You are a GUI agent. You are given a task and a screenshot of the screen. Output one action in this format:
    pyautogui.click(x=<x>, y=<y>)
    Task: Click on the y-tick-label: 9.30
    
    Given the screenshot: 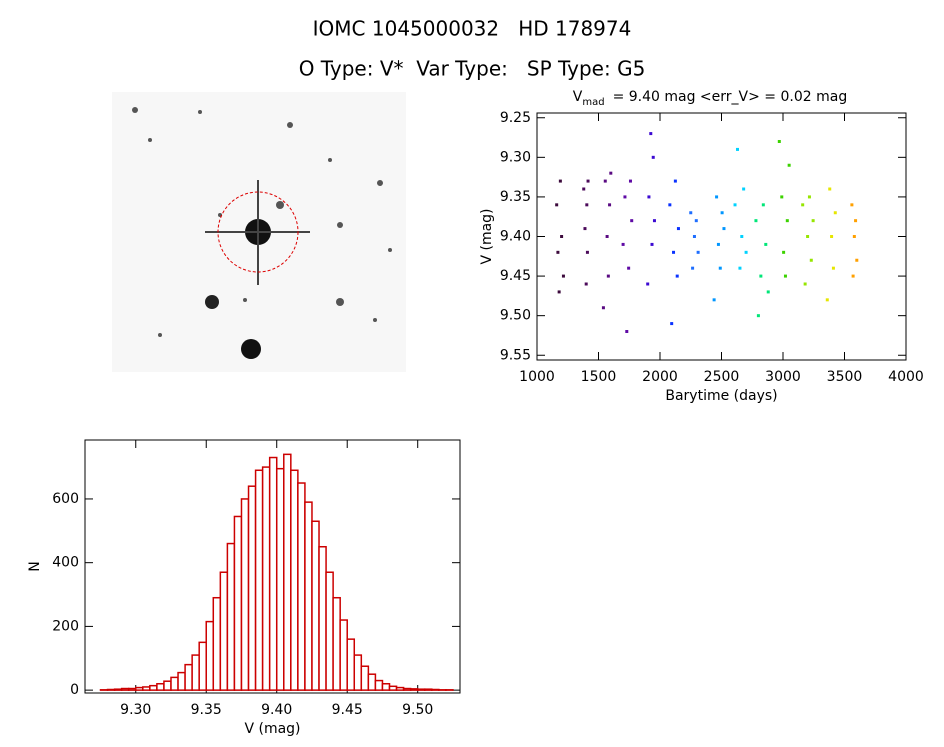 What is the action you would take?
    pyautogui.click(x=515, y=157)
    